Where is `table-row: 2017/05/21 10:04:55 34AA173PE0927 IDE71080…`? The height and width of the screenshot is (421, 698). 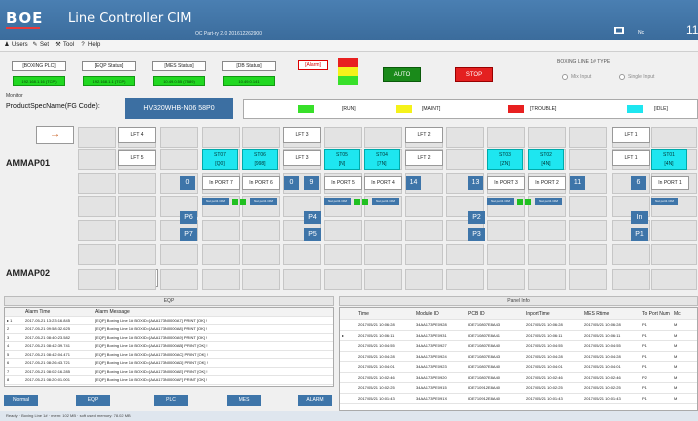
table-row: 2017/05/21 10:04:55 34AA173PE0927 IDE71080… is located at coordinates (518, 346).